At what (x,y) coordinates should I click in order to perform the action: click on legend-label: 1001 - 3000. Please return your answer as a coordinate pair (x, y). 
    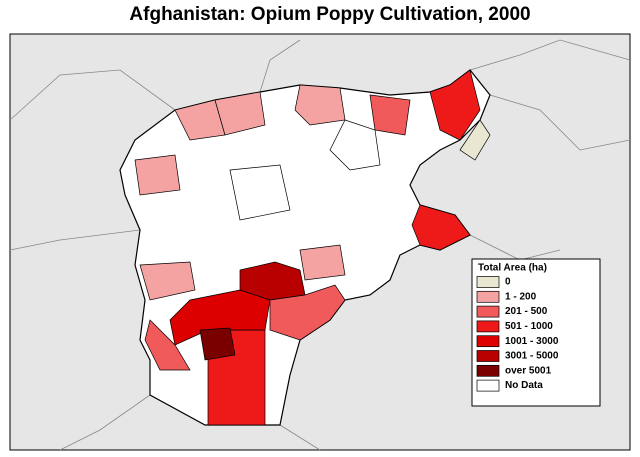
    Looking at the image, I should click on (532, 341).